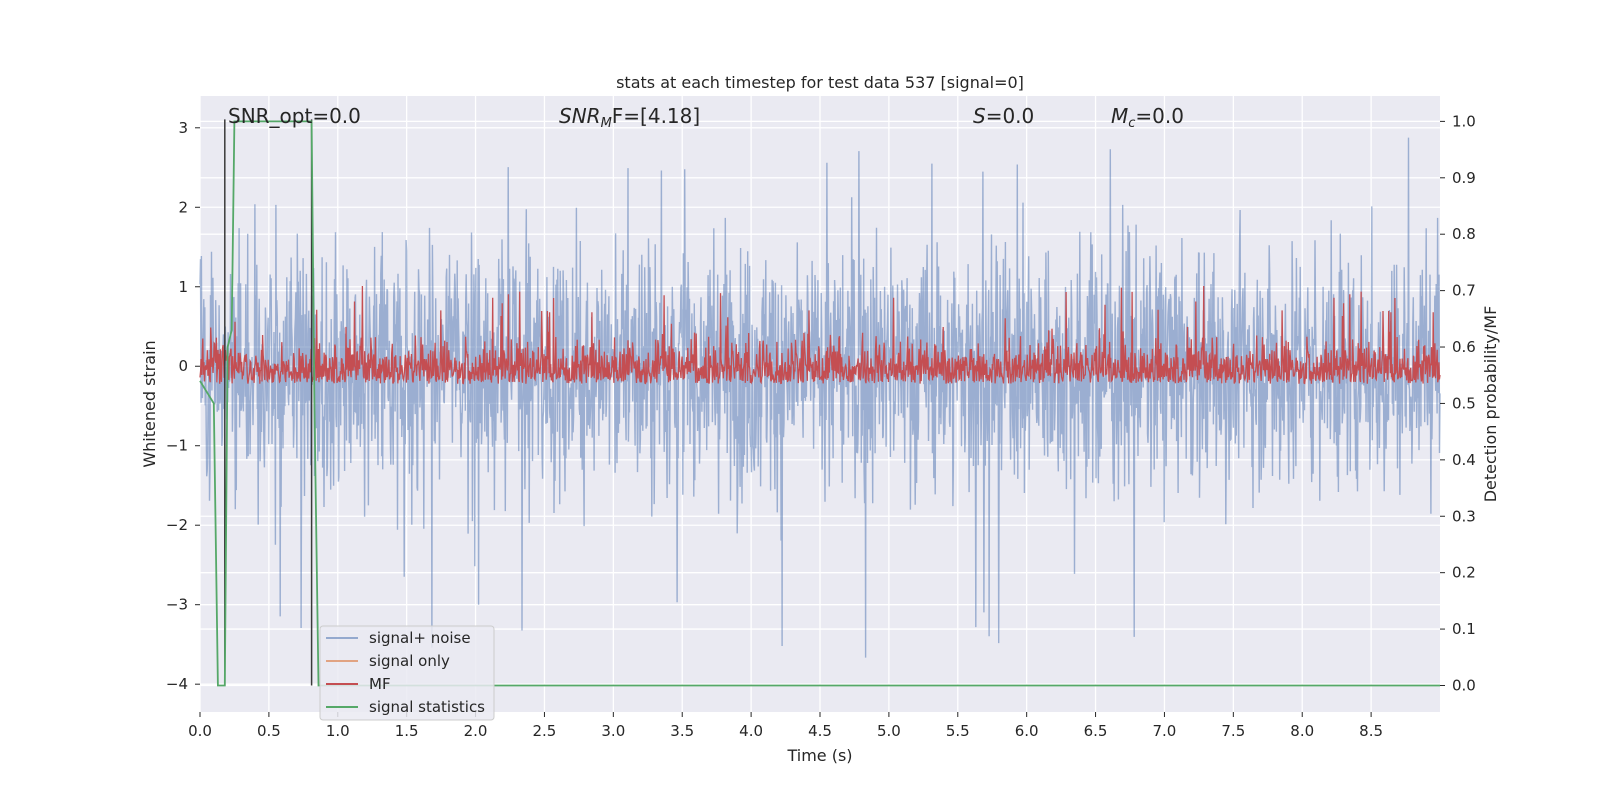 The image size is (1600, 800). Describe the element at coordinates (1165, 731) in the screenshot. I see `x-tick-label: 7.0` at that location.